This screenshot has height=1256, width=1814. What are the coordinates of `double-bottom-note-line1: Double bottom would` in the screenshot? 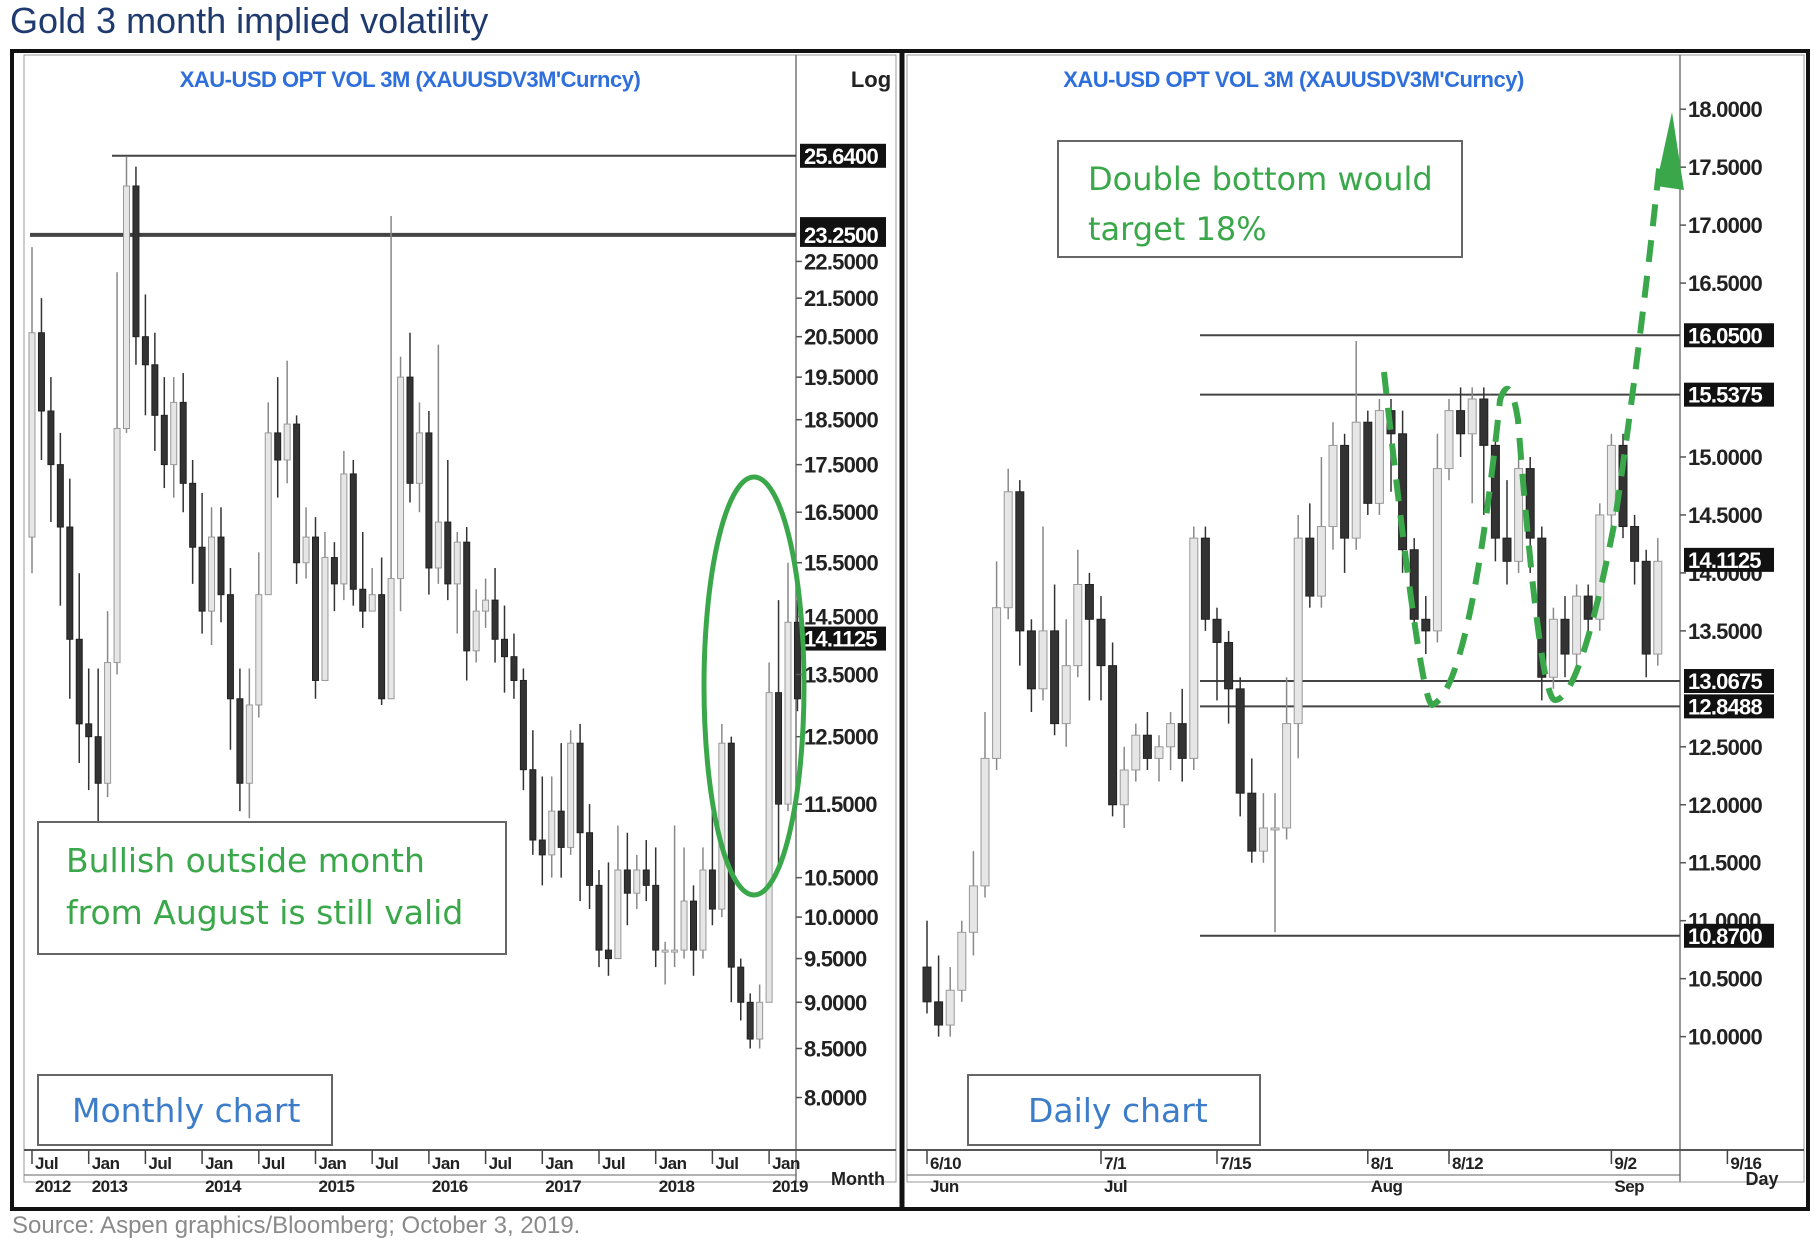 It's located at (1260, 179).